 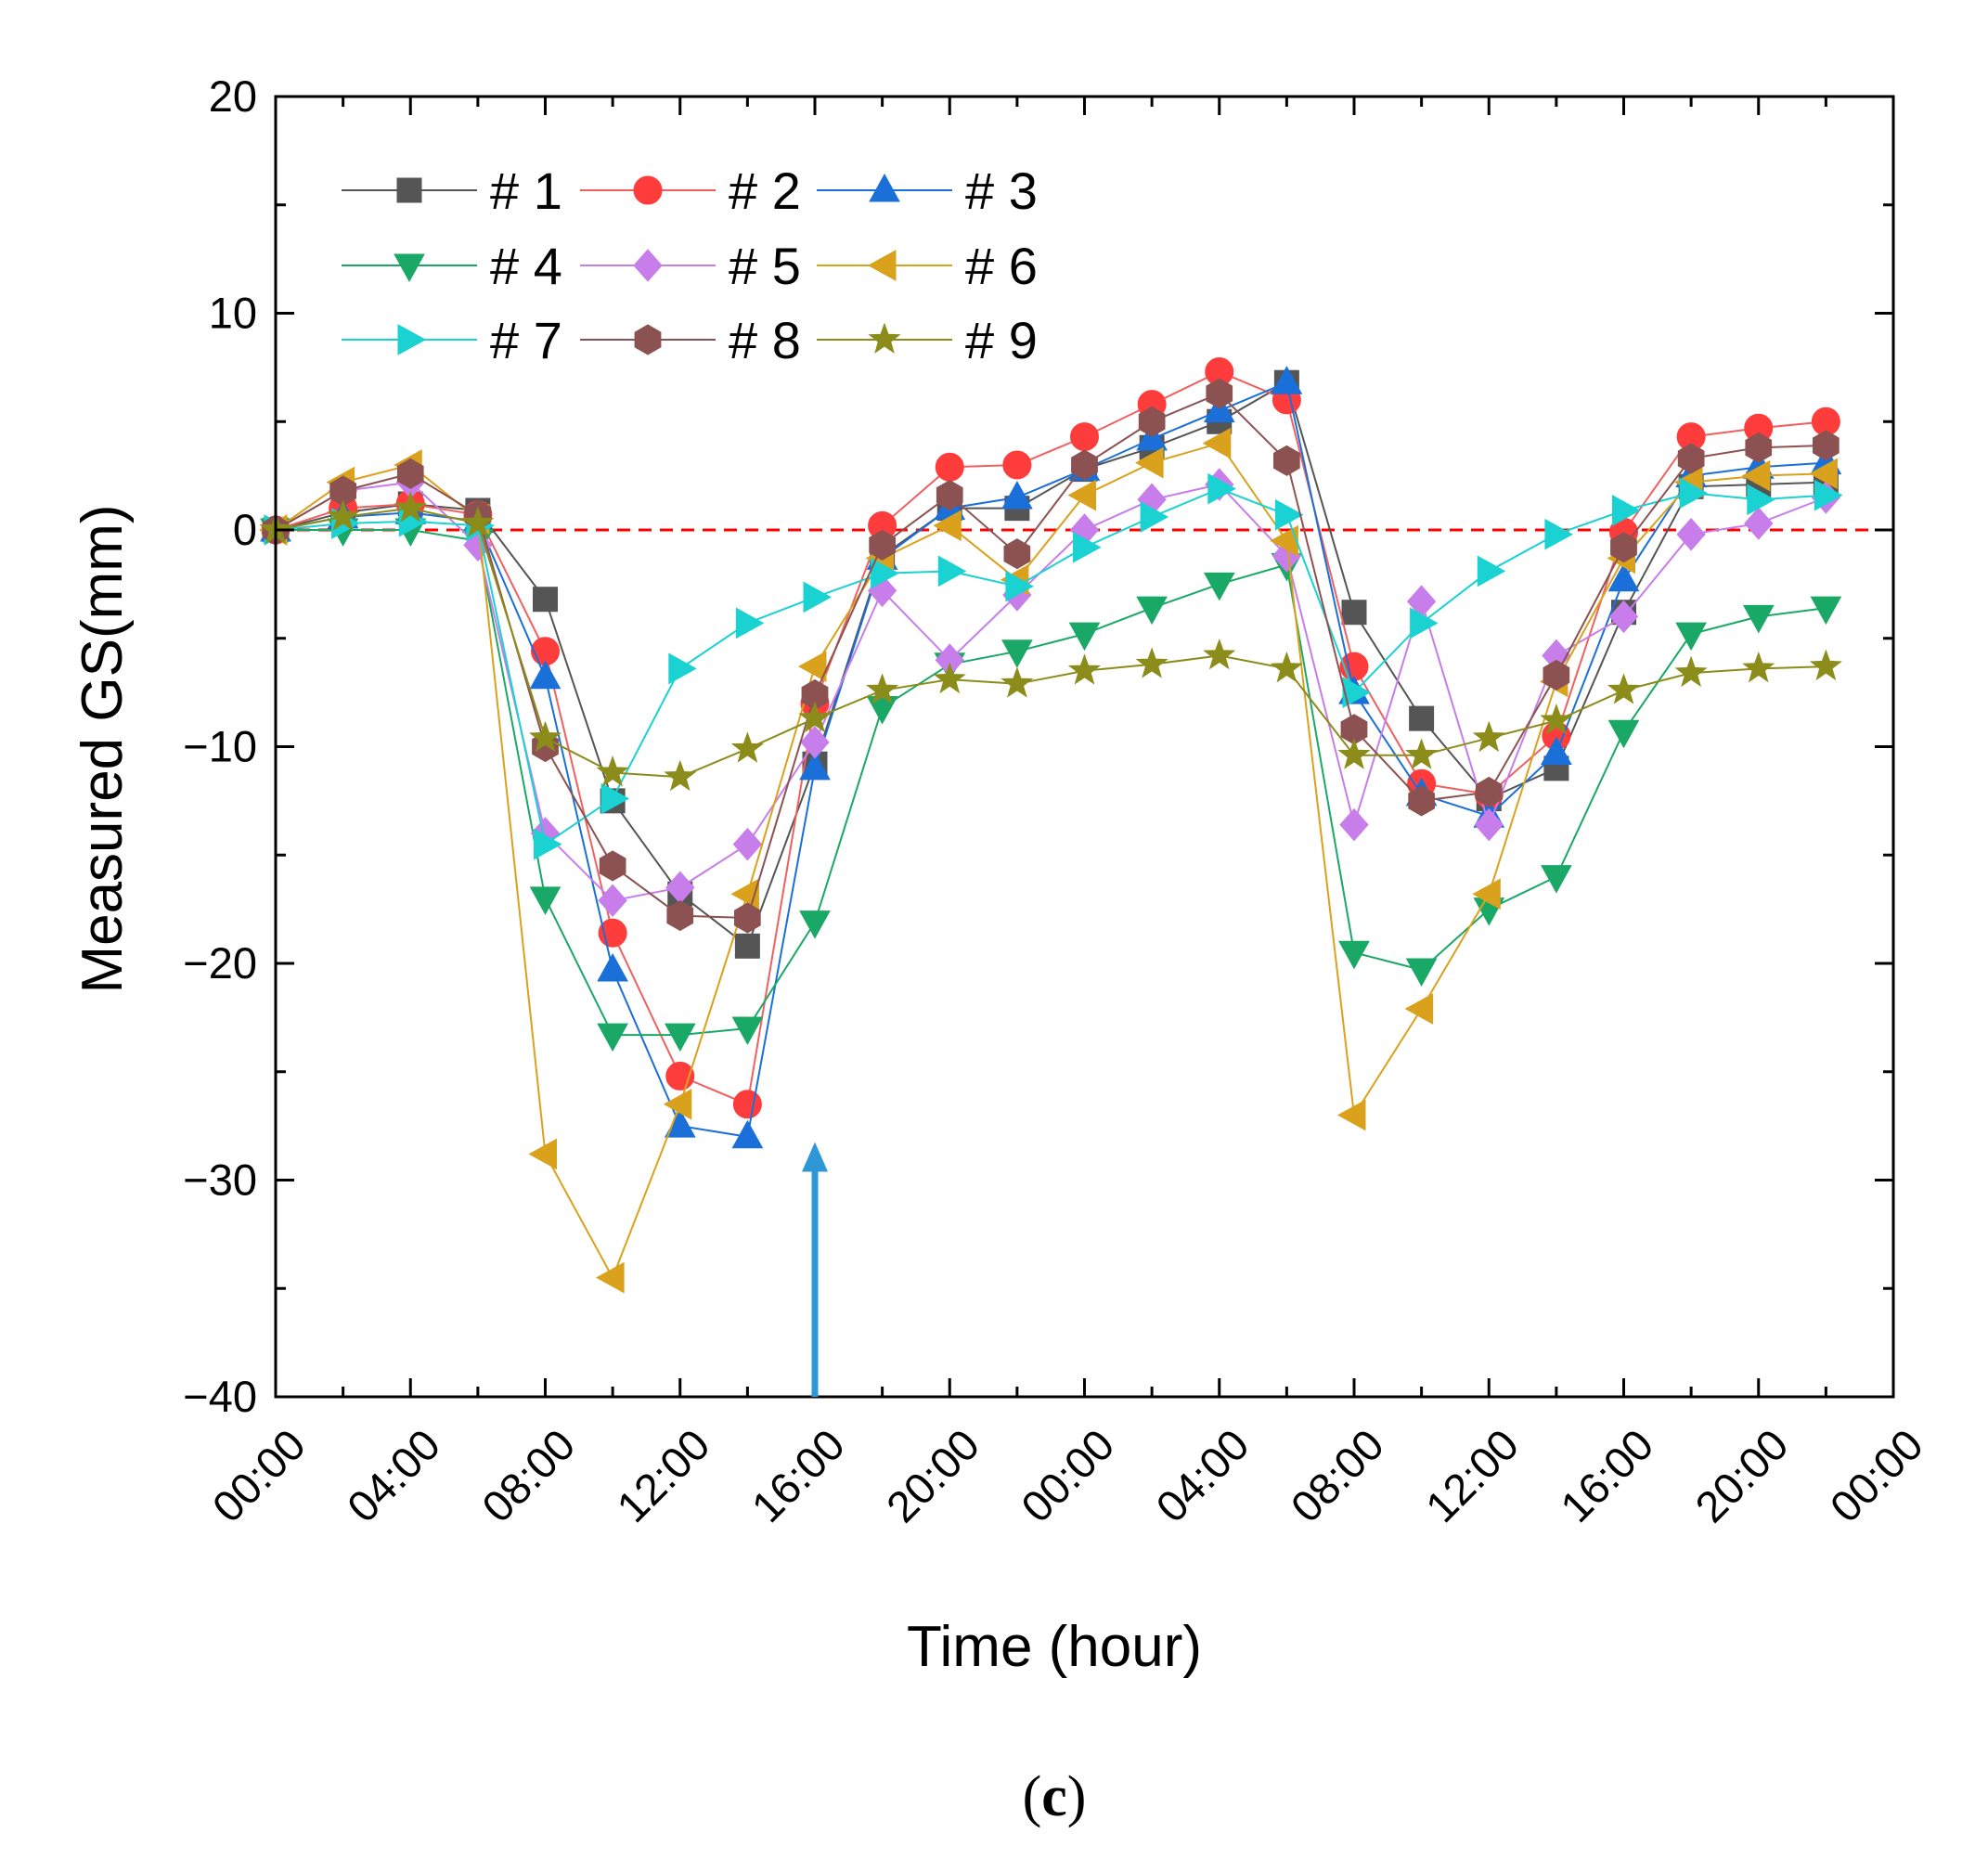 I want to click on legend-entry-6: # 6, so click(x=927, y=266).